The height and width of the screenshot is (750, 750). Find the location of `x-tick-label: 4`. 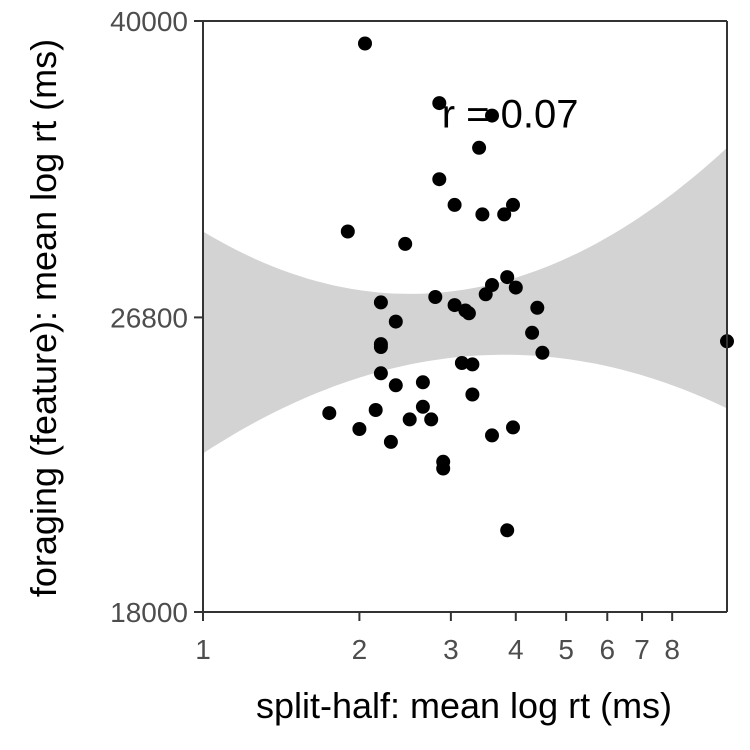

x-tick-label: 4 is located at coordinates (516, 649).